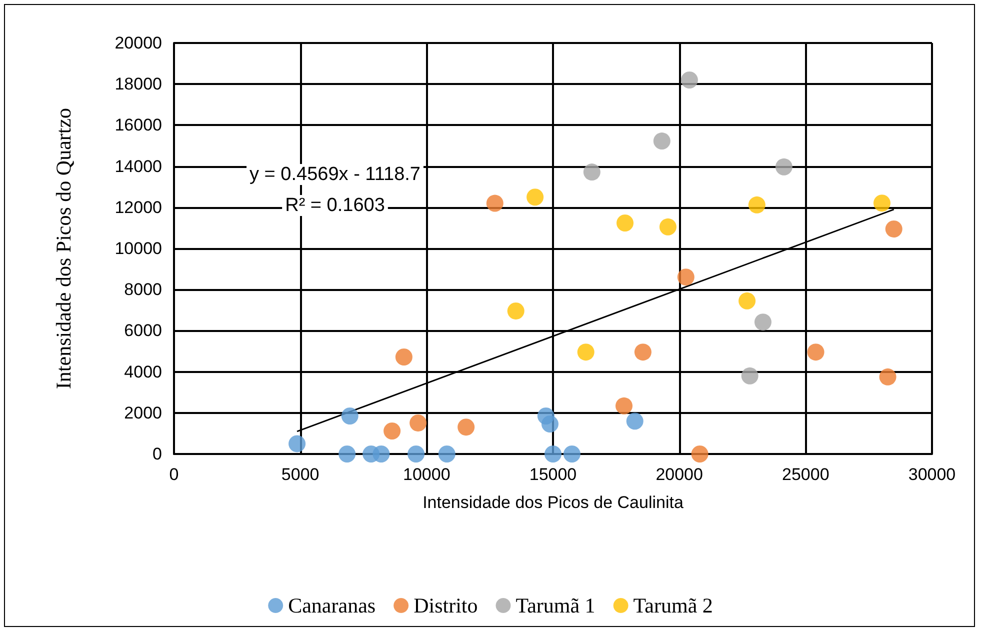 This screenshot has width=981, height=633. Describe the element at coordinates (138, 248) in the screenshot. I see `y-tick-label: 10000` at that location.